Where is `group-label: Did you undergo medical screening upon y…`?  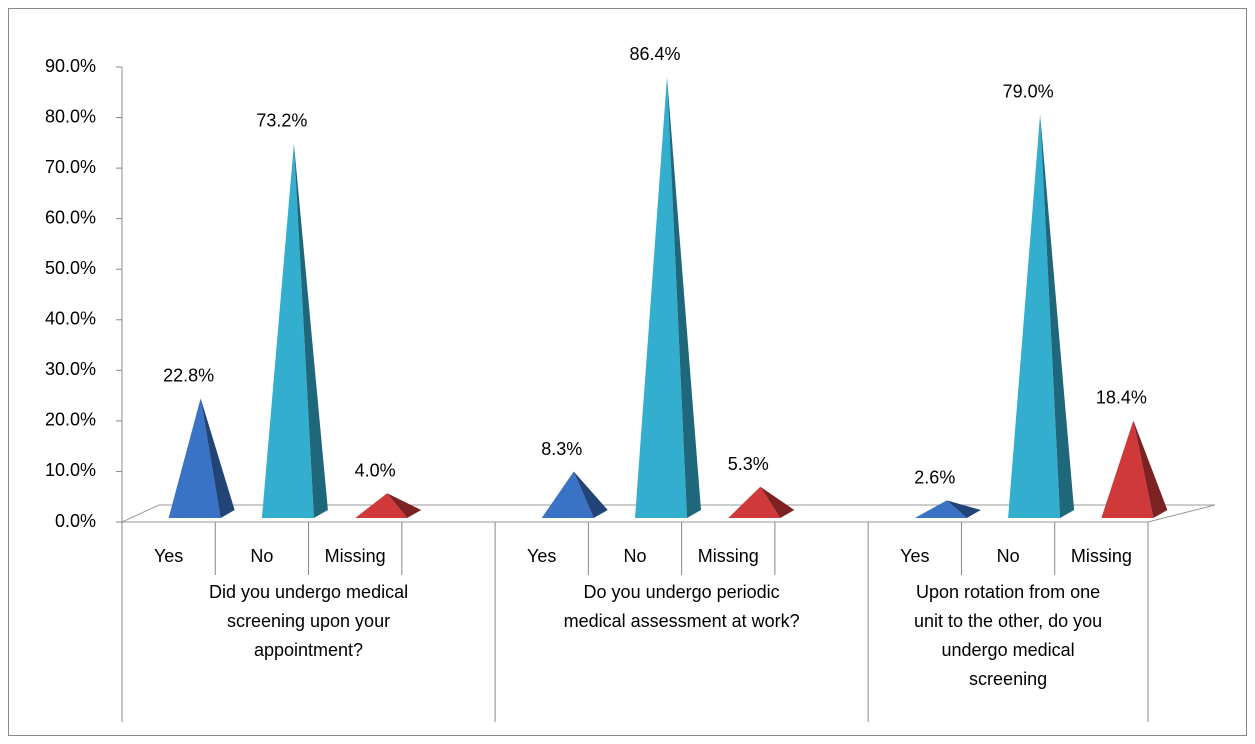 group-label: Did you undergo medical screening upon y… is located at coordinates (308, 621).